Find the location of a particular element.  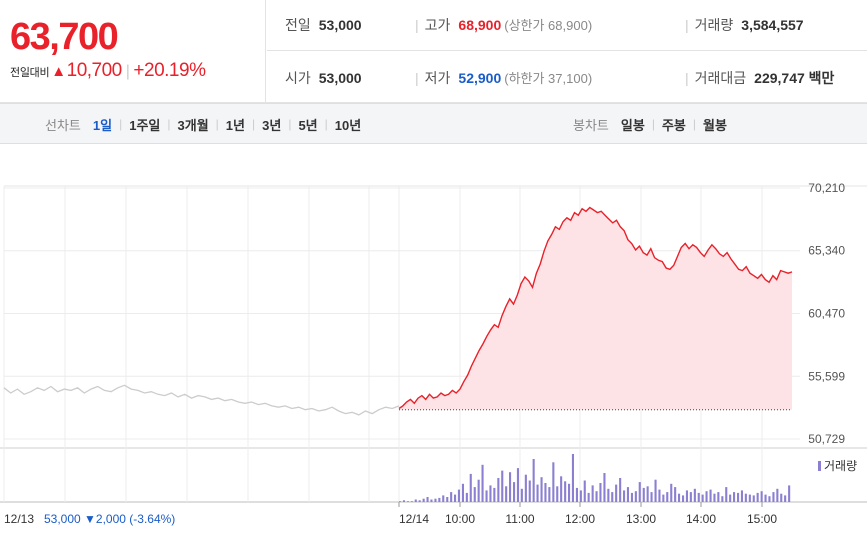

open-value: 53,000 is located at coordinates (340, 77).